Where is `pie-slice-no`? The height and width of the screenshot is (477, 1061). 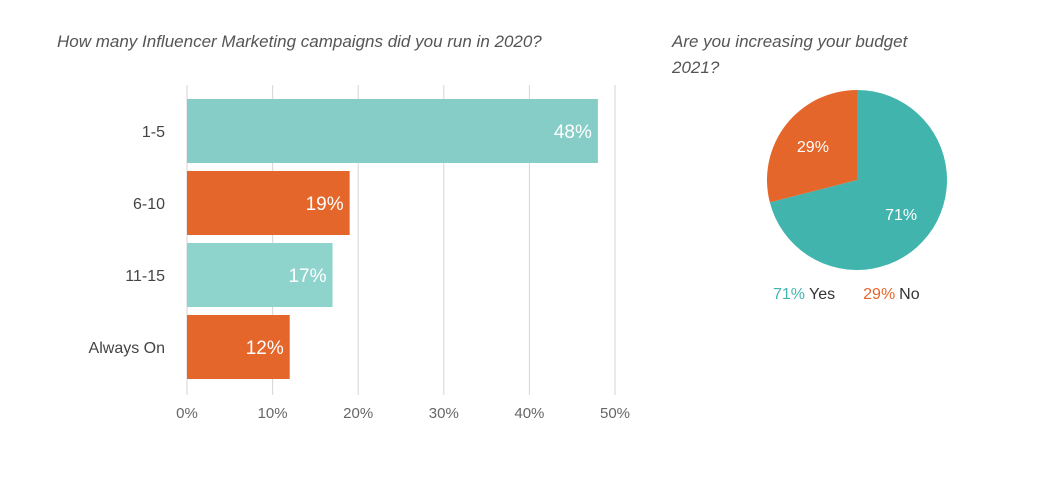
pie-slice-no is located at coordinates (812, 146).